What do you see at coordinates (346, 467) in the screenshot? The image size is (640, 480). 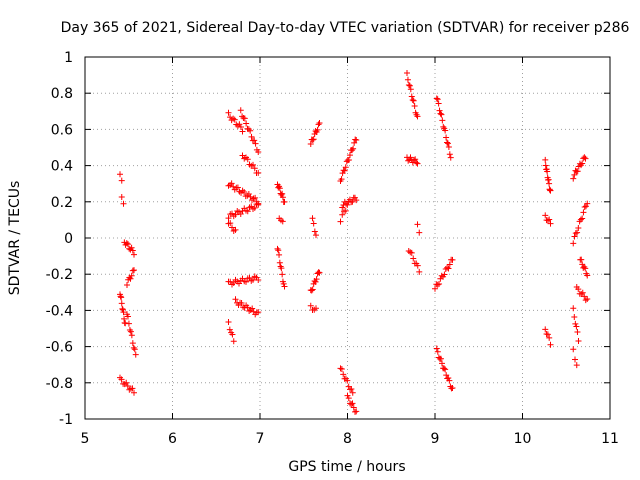 I see `x-axis-label: GPS time / hours` at bounding box center [346, 467].